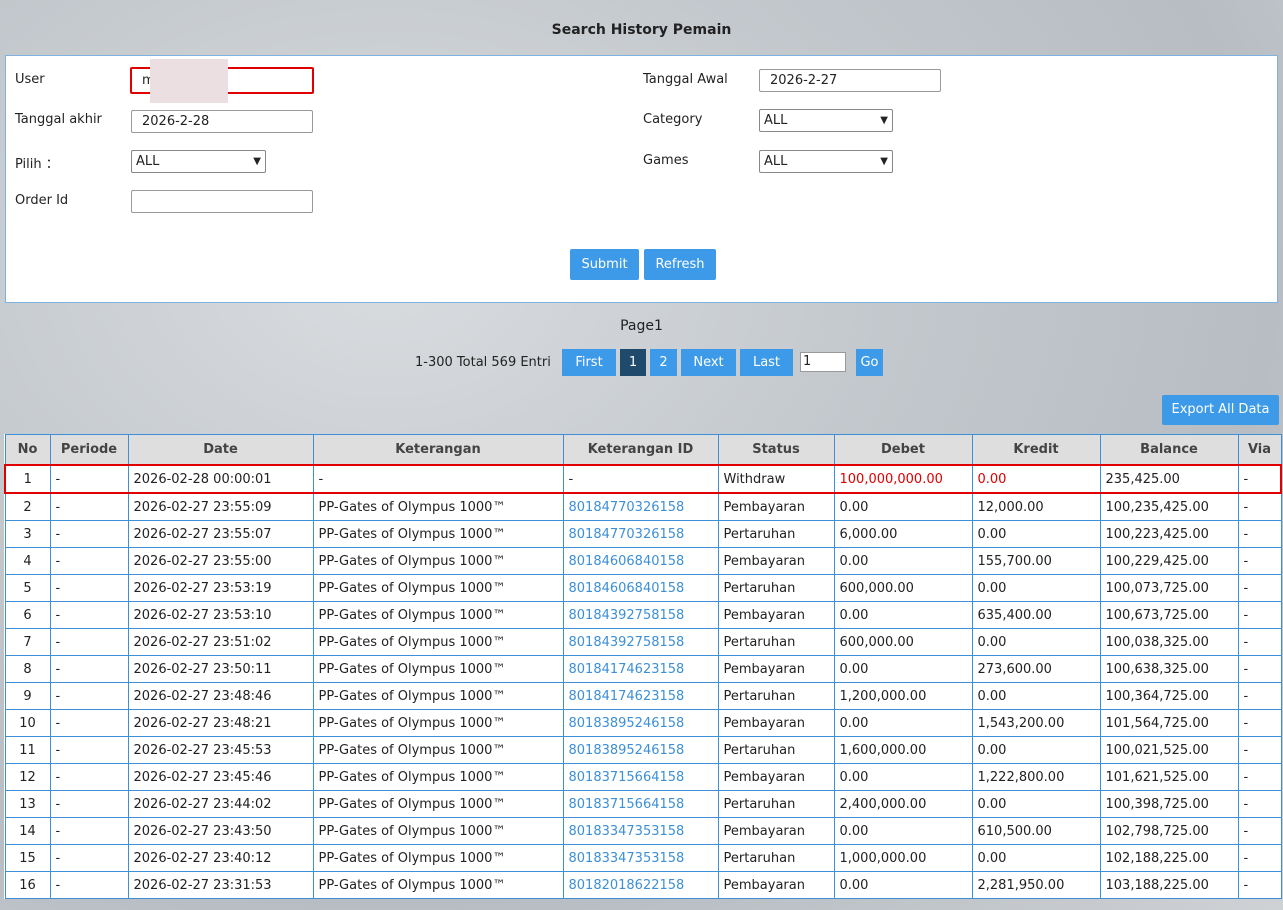  What do you see at coordinates (903, 804) in the screenshot?
I see `cell-debet: 2,400,000.00` at bounding box center [903, 804].